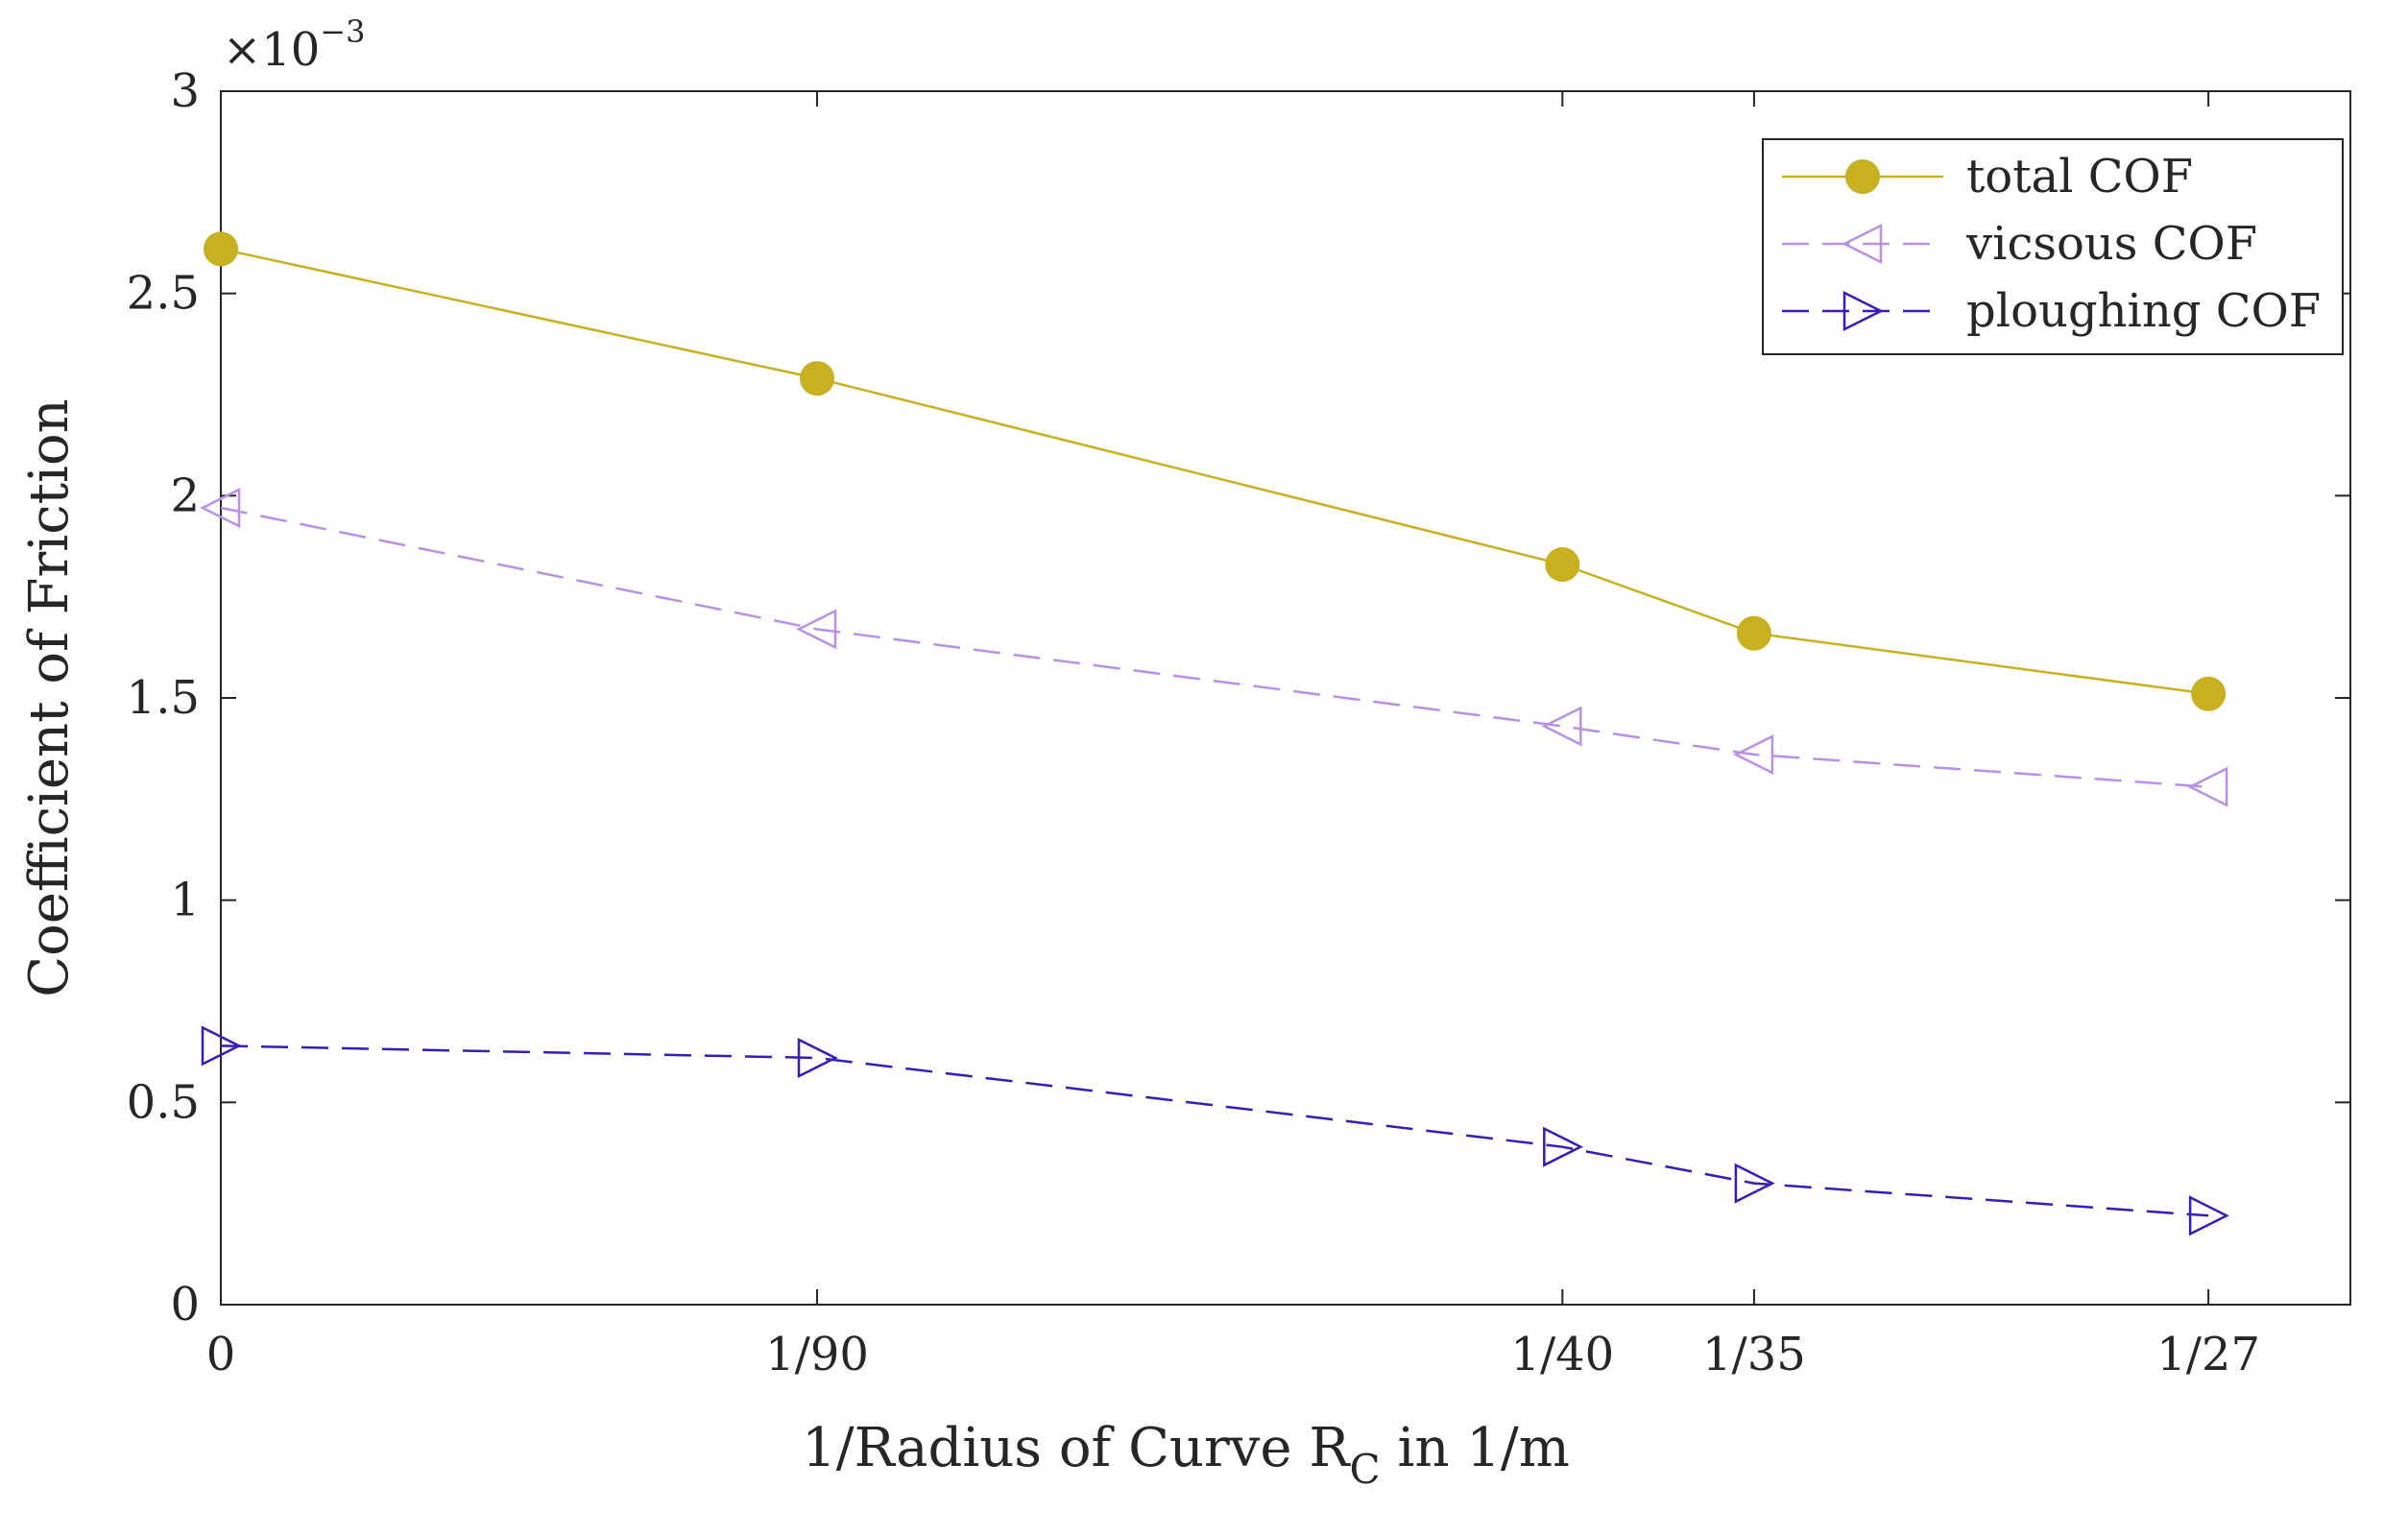 The height and width of the screenshot is (1536, 2408). Describe the element at coordinates (2079, 177) in the screenshot. I see `legend-label: total COF` at that location.